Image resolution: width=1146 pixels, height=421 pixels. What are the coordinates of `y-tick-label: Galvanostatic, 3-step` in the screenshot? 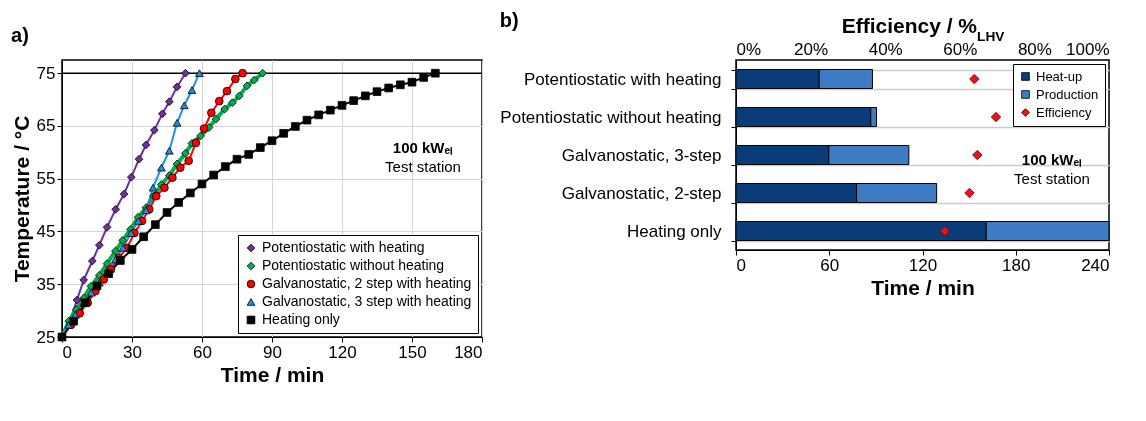 It's located at (641, 155).